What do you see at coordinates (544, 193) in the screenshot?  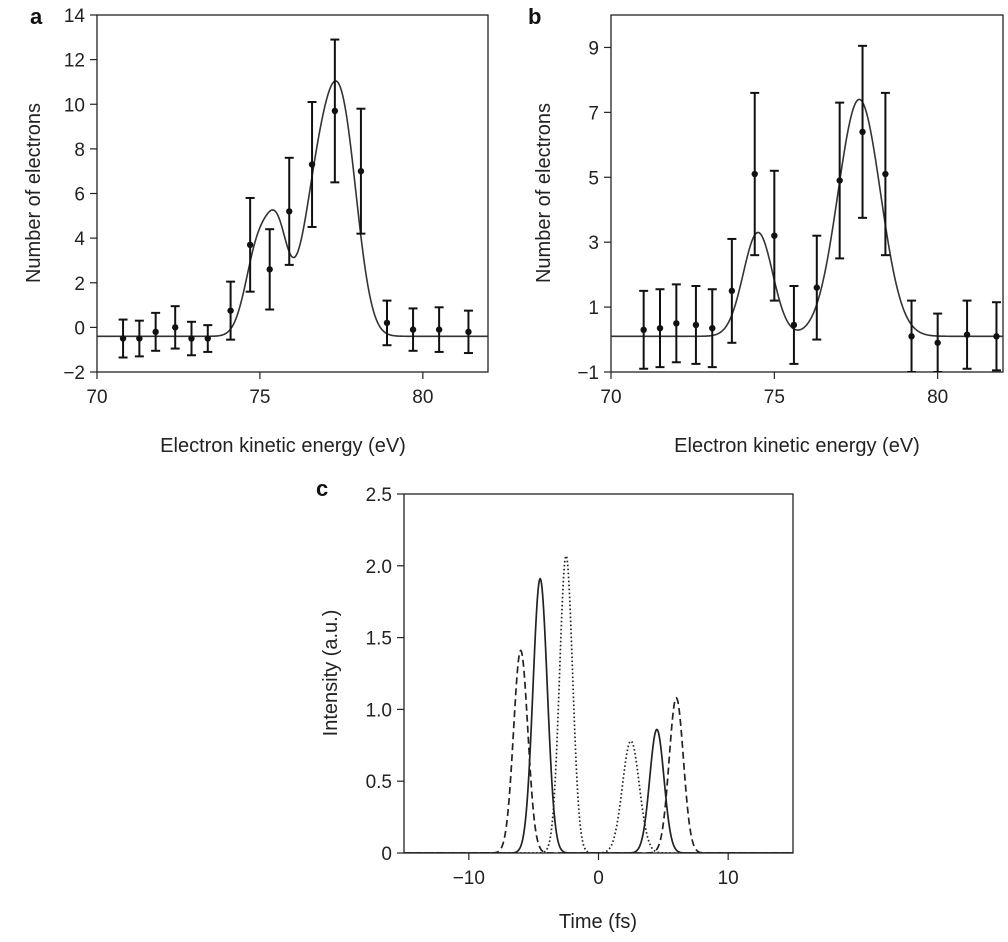 I see `panel-b-ylabel: Number of electrons` at bounding box center [544, 193].